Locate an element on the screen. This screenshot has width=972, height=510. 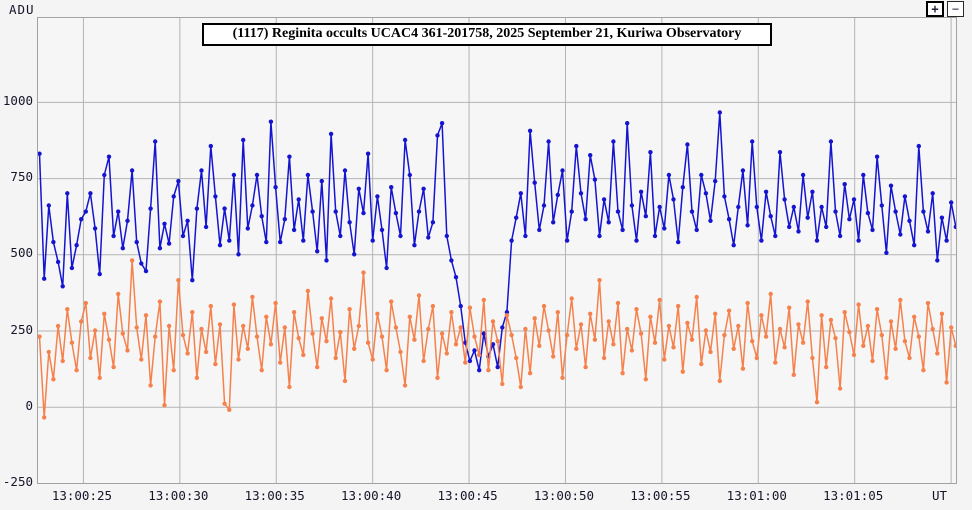
x-tick-label: 13:00:25 is located at coordinates (82, 495).